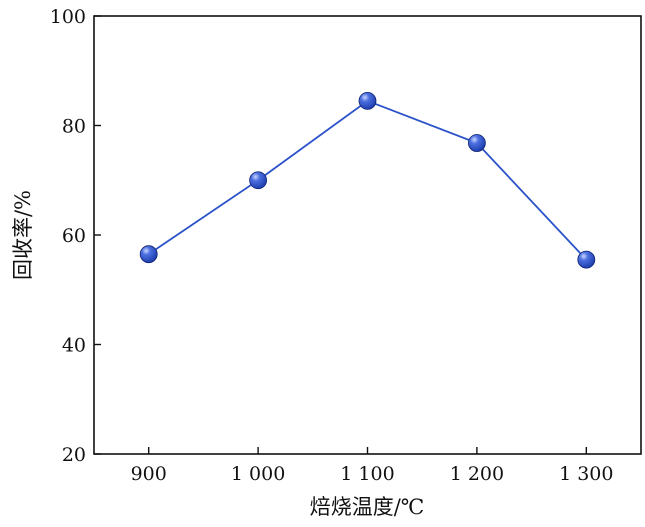 Image resolution: width=645 pixels, height=527 pixels. What do you see at coordinates (68, 17) in the screenshot?
I see `y-tick-label: 100` at bounding box center [68, 17].